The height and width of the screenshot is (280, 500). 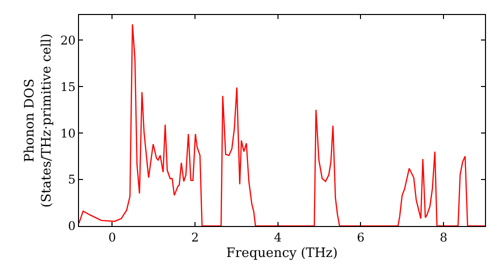 I want to click on x-tick-label: 2, so click(x=195, y=237).